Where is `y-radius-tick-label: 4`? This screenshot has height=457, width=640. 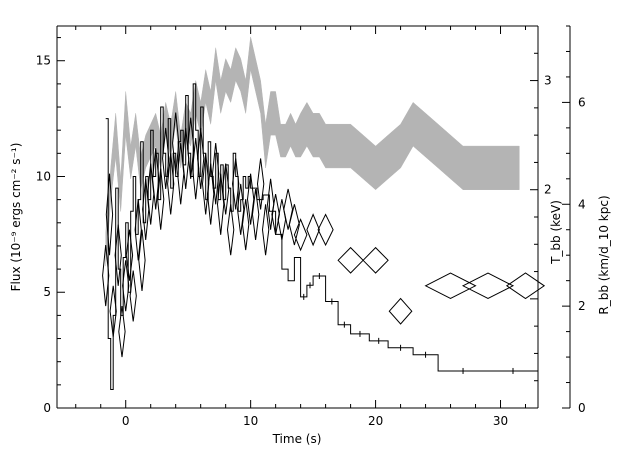 y-radius-tick-label: 4 is located at coordinates (582, 204).